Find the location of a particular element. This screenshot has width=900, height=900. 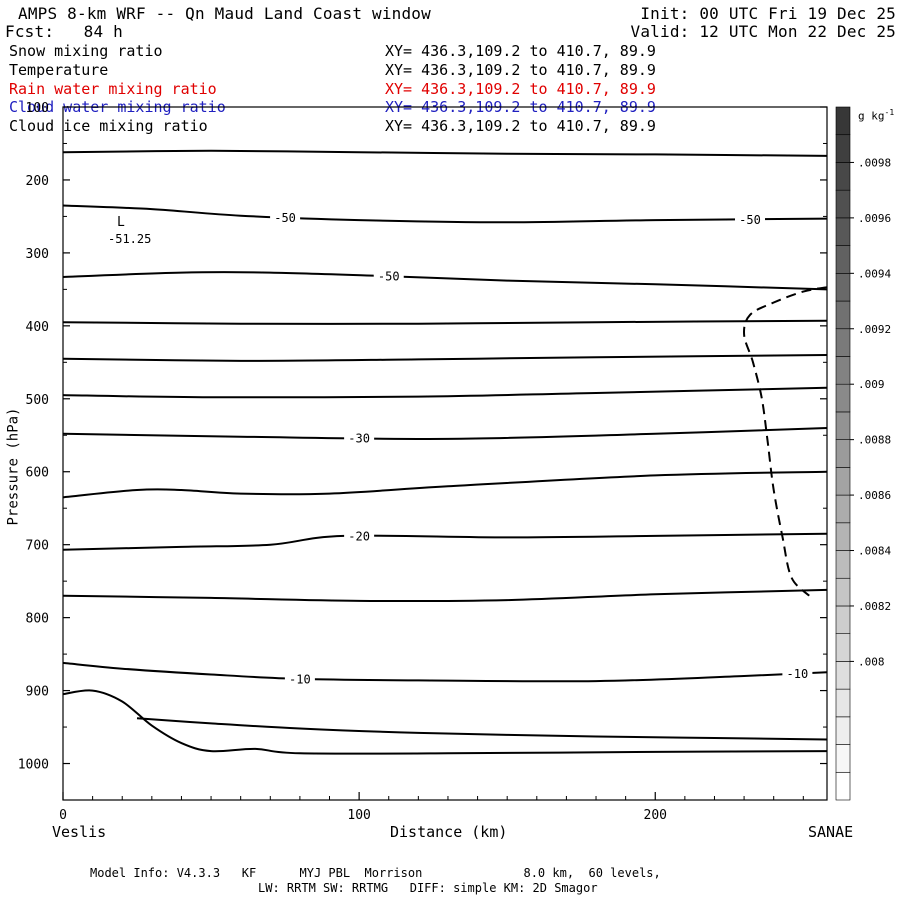

low-marker-label: L is located at coordinates (121, 222).